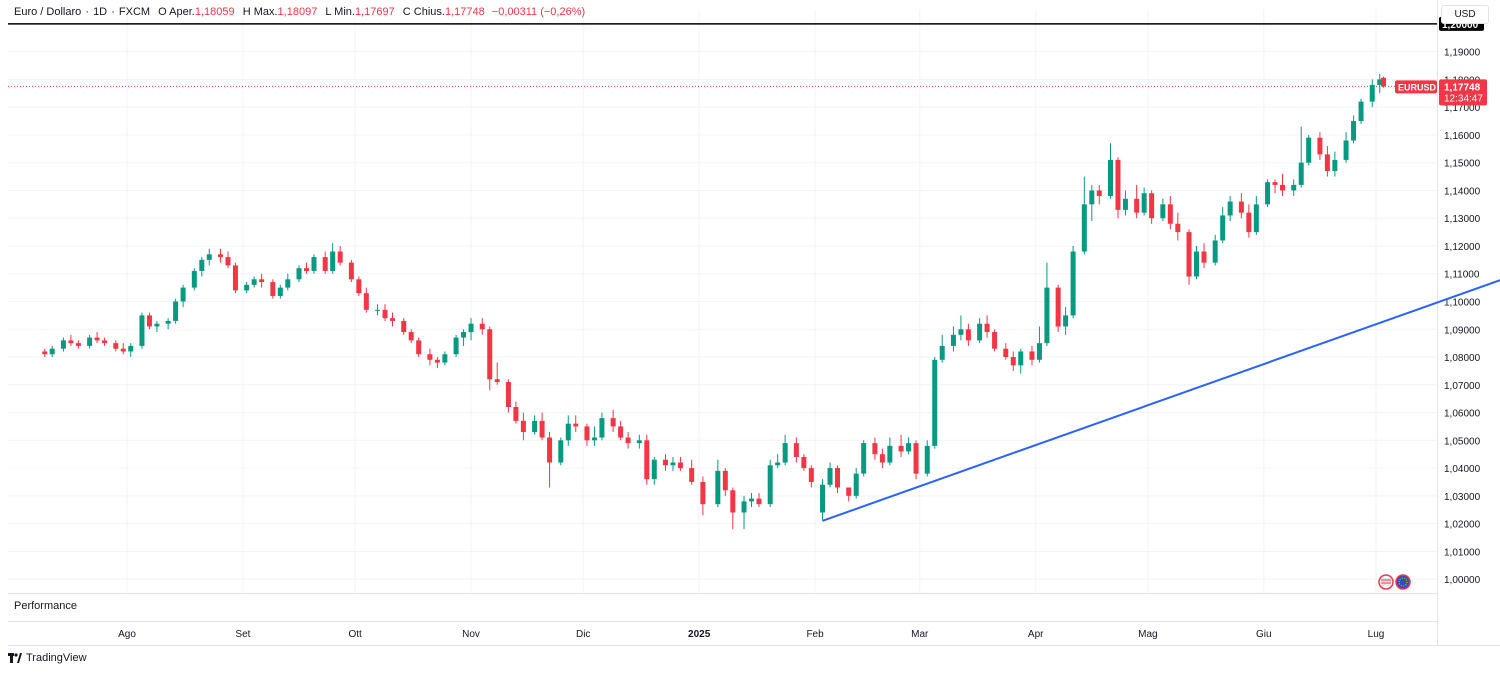 The image size is (1500, 673). I want to click on eu-flag-icon, so click(1403, 582).